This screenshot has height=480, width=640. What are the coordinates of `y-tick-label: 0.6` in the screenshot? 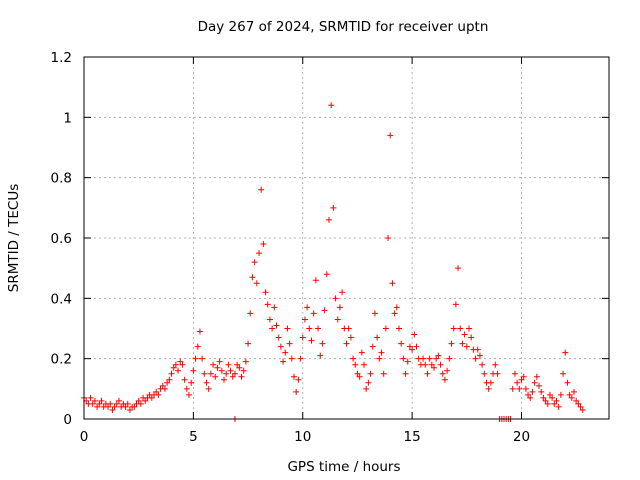 It's located at (61, 239).